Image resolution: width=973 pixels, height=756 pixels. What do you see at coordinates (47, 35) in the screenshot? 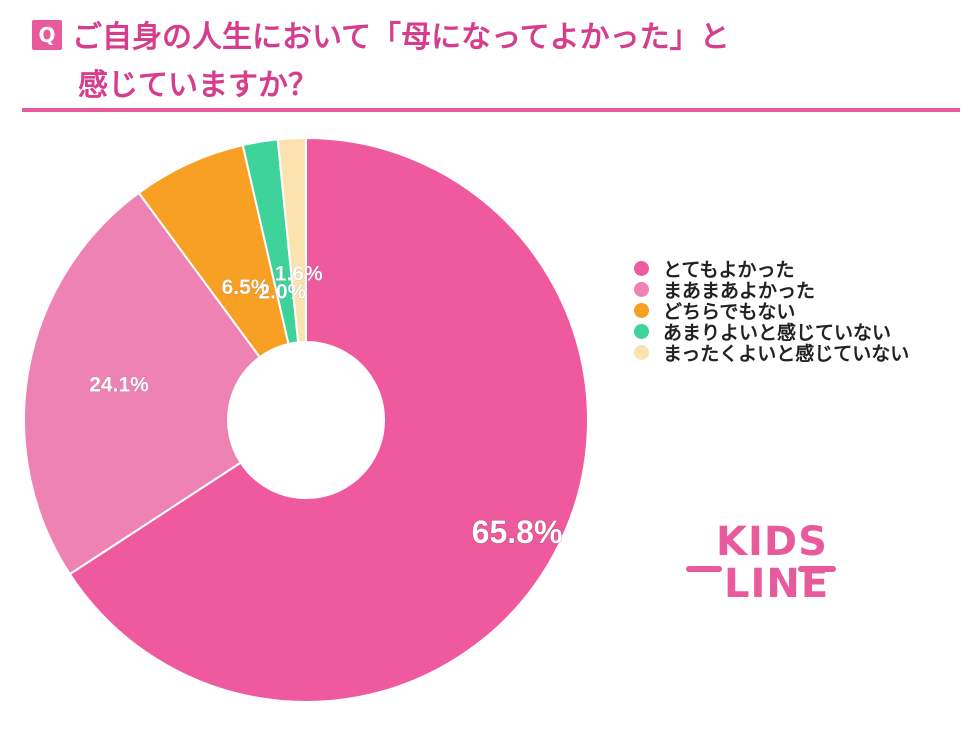
I see `question-badge: Q` at bounding box center [47, 35].